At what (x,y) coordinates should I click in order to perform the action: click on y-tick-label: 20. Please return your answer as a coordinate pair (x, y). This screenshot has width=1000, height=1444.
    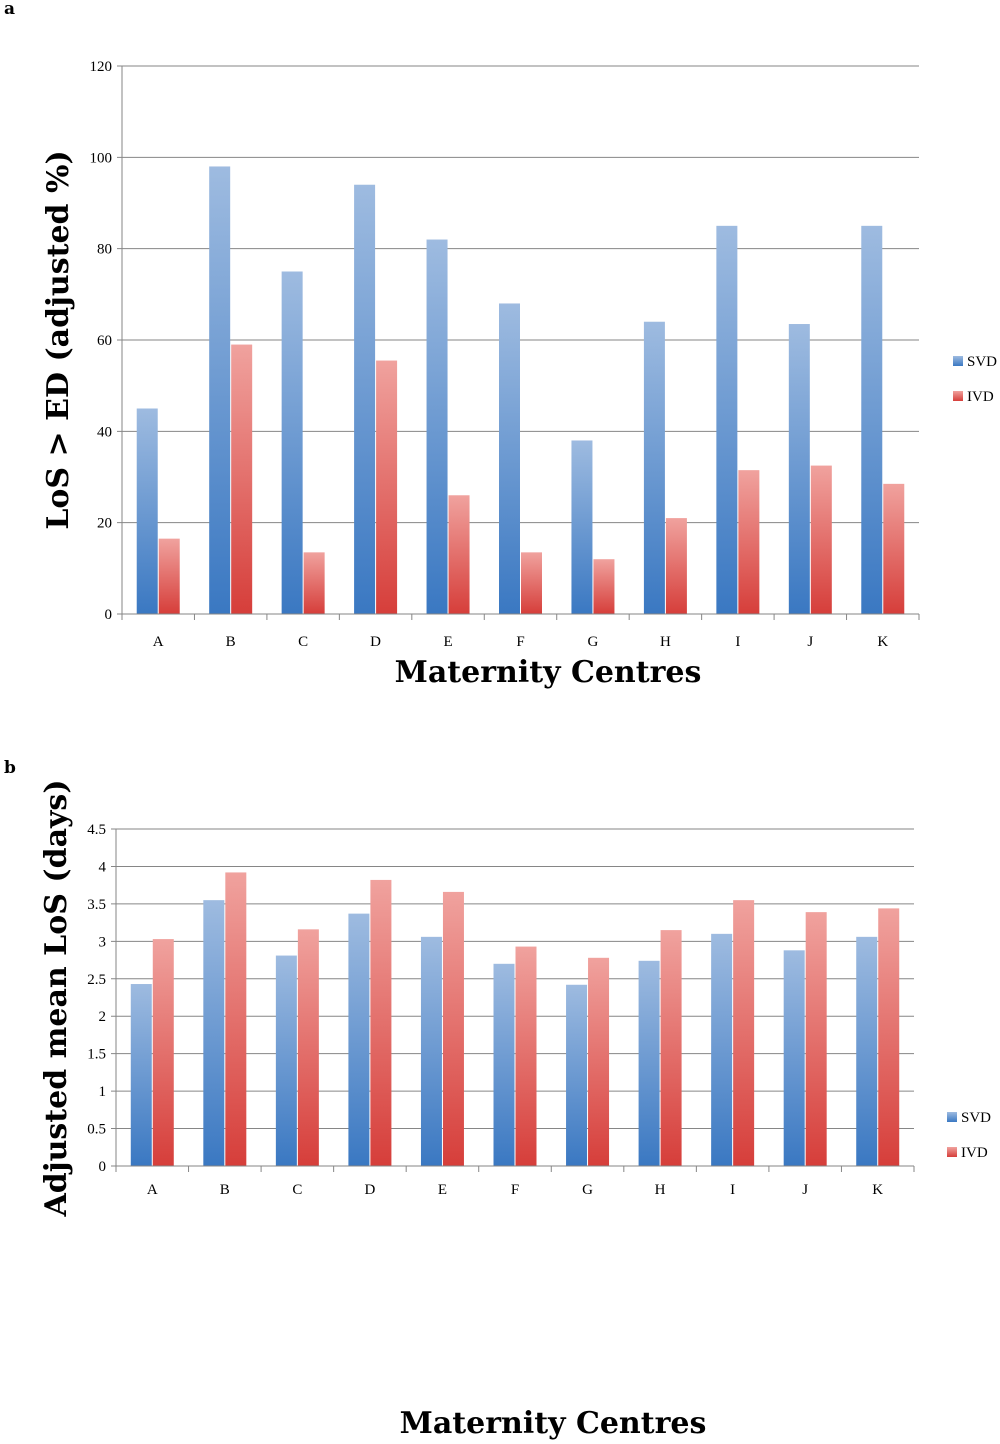
    Looking at the image, I should click on (104, 524).